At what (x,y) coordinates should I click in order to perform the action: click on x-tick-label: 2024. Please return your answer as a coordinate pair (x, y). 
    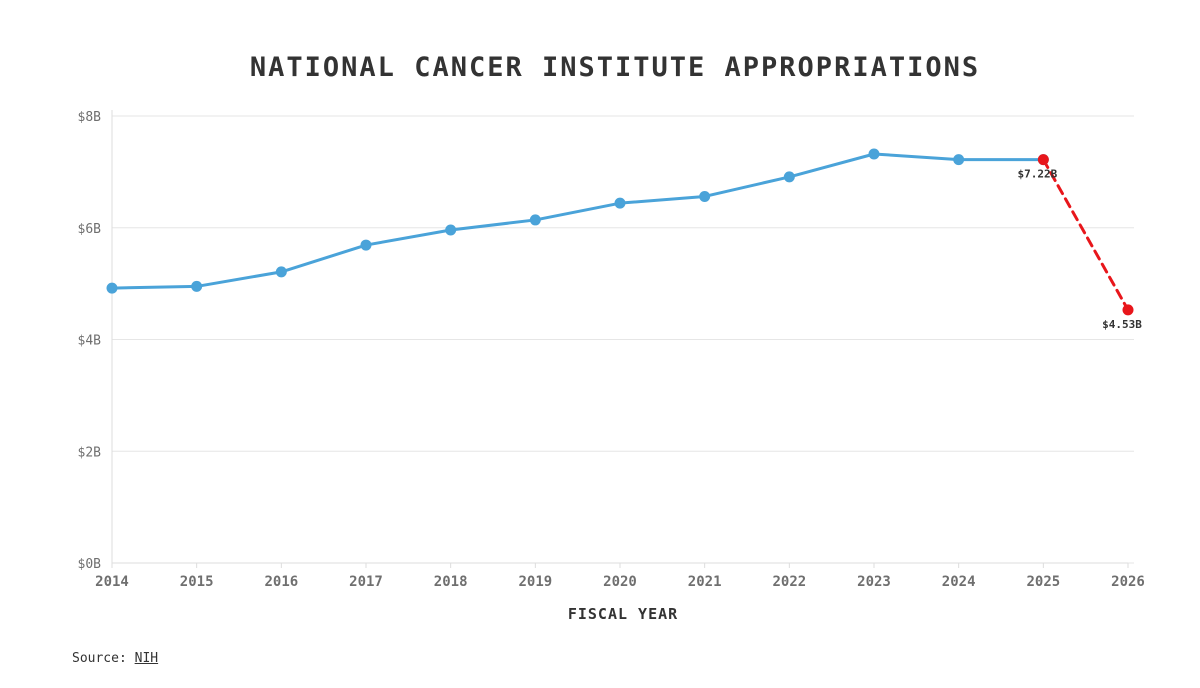
    Looking at the image, I should click on (959, 582).